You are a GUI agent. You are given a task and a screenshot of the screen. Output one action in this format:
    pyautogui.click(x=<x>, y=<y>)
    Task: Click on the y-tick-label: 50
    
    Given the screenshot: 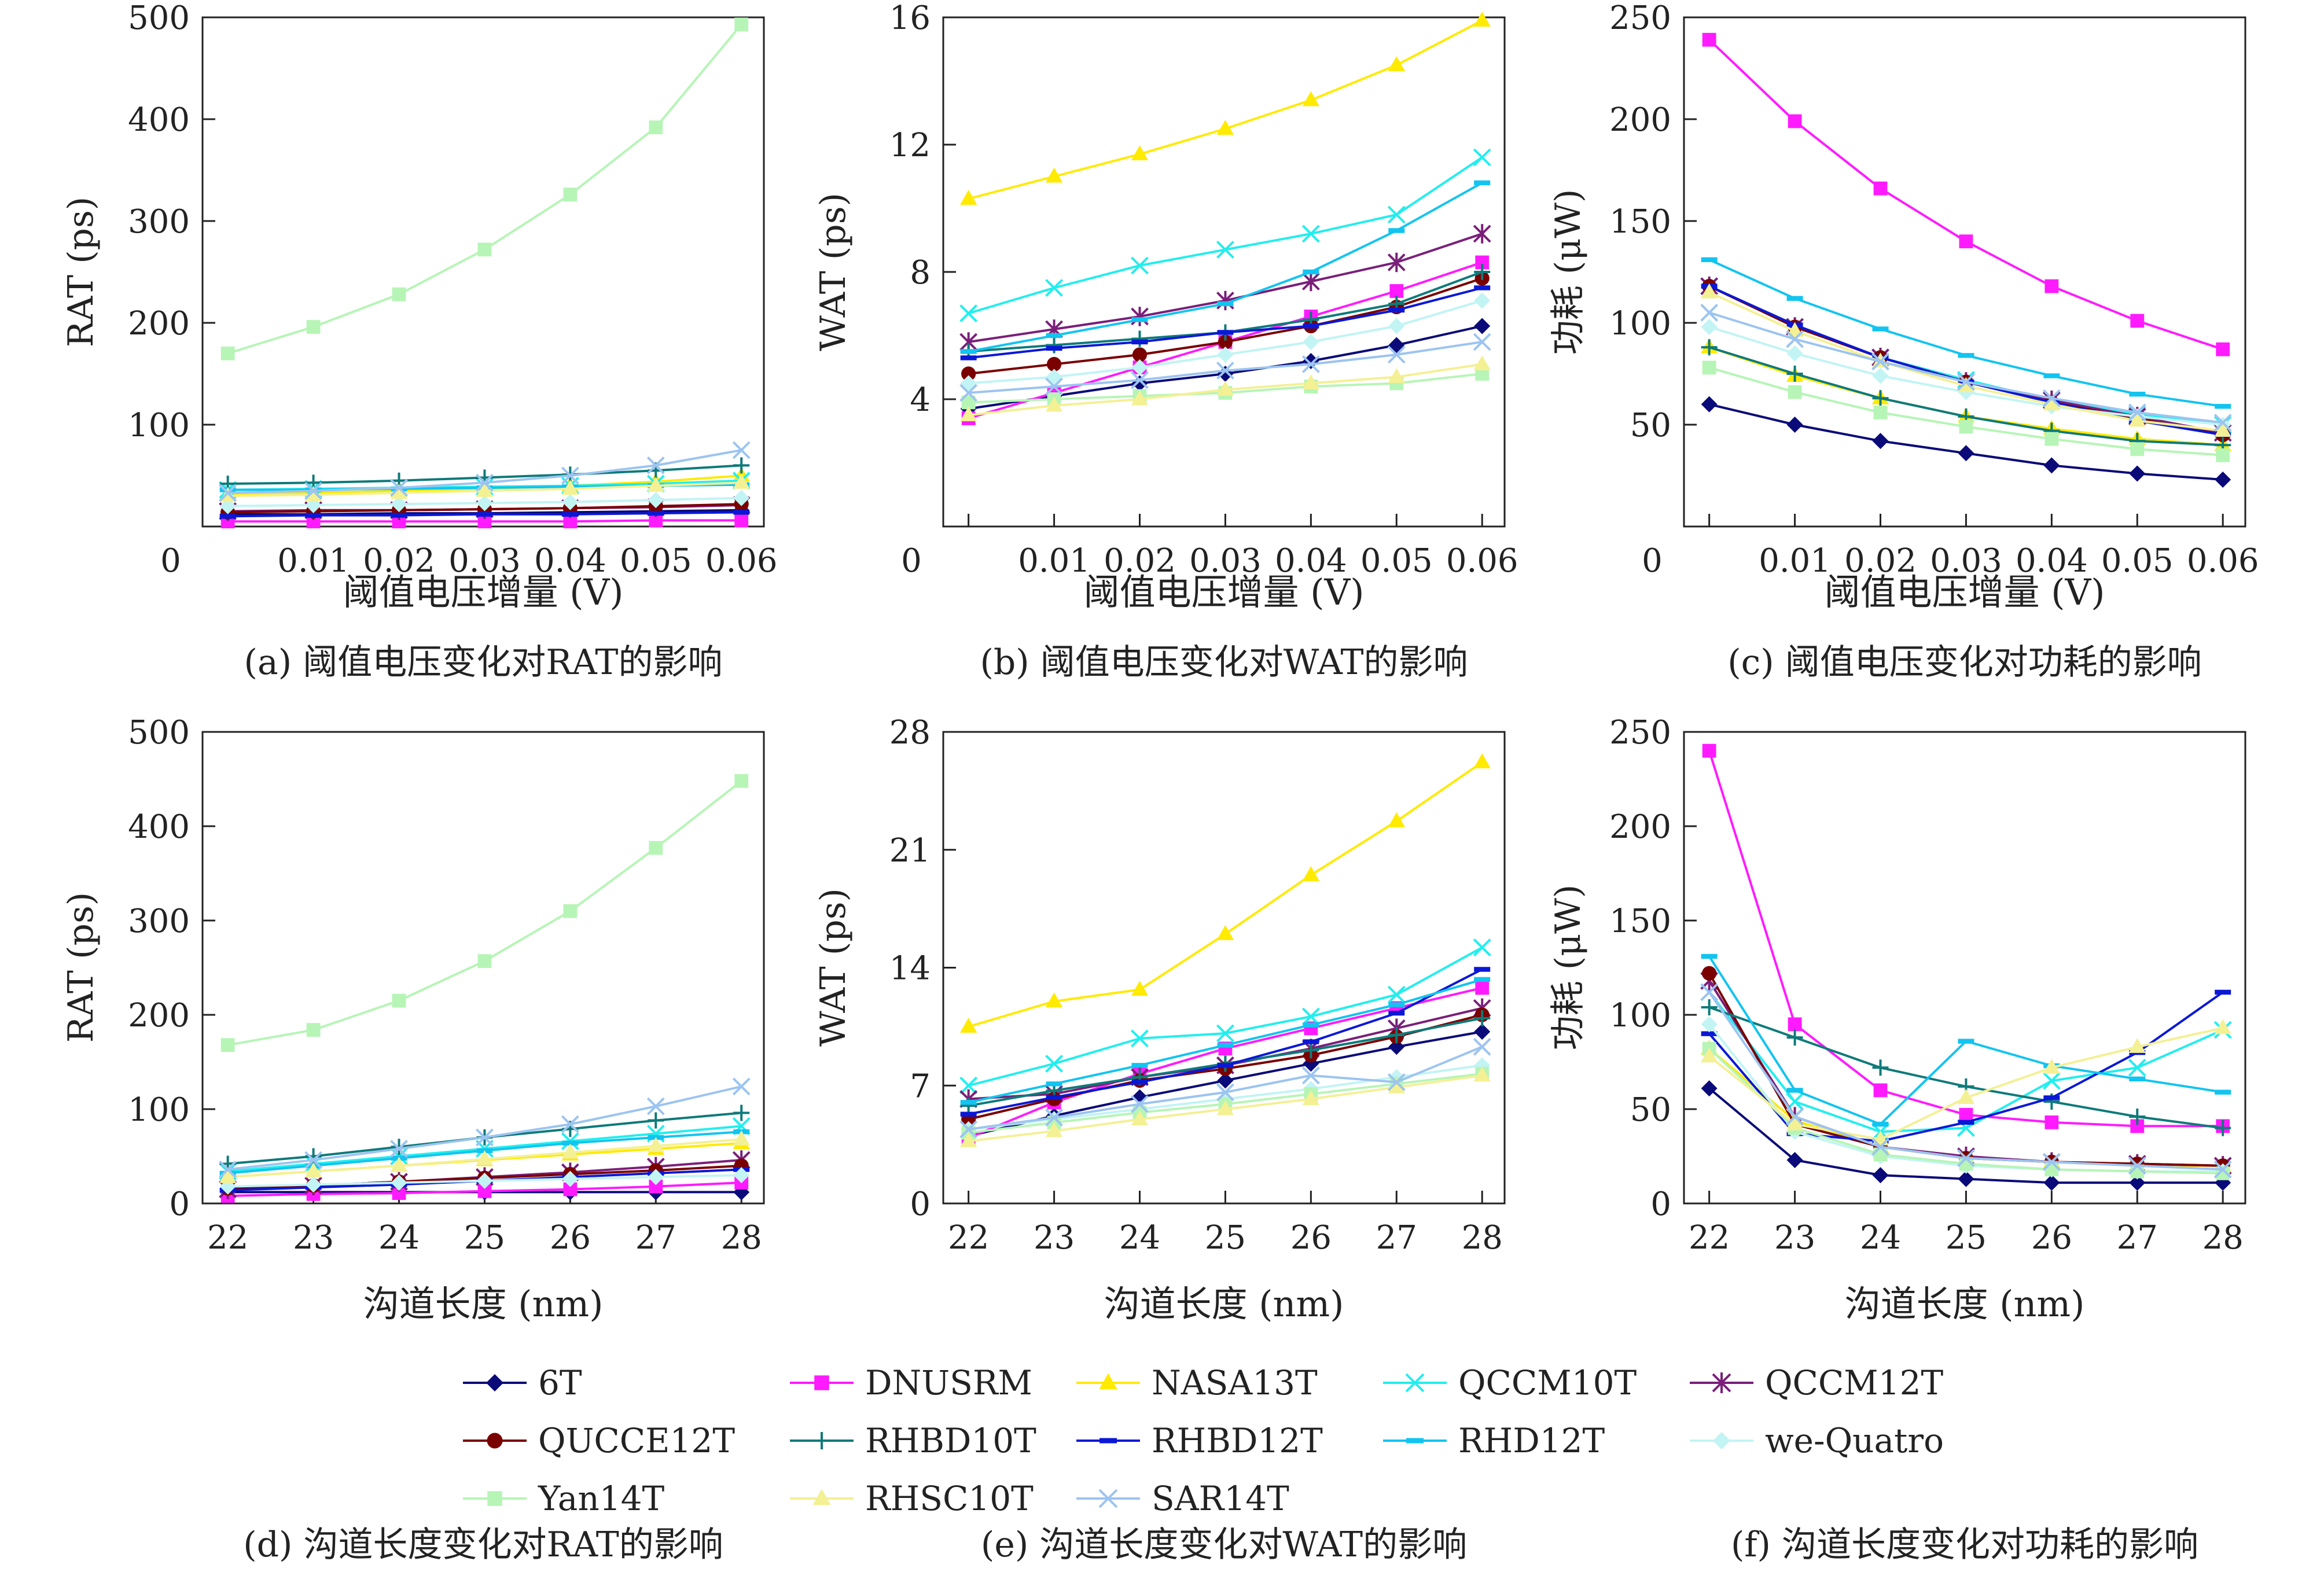 What is the action you would take?
    pyautogui.click(x=1650, y=426)
    